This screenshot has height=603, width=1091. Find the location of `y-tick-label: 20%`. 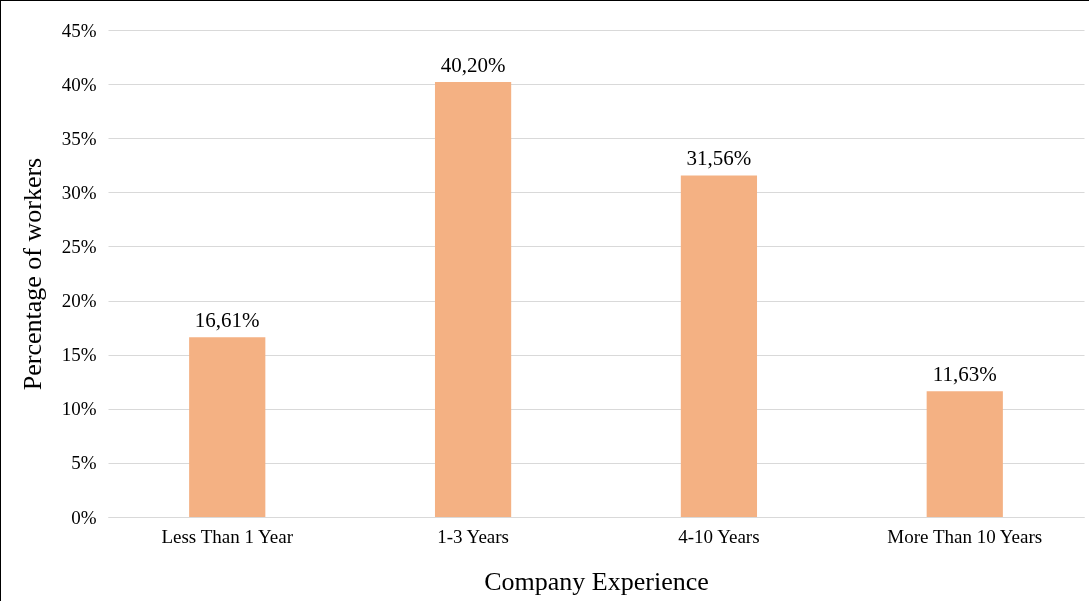

y-tick-label: 20% is located at coordinates (79, 301).